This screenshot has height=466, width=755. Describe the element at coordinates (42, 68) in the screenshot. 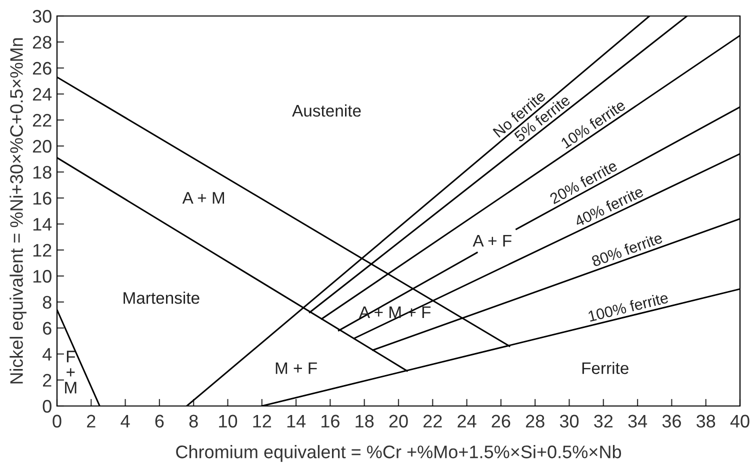

I see `y-tick-label: 26` at that location.